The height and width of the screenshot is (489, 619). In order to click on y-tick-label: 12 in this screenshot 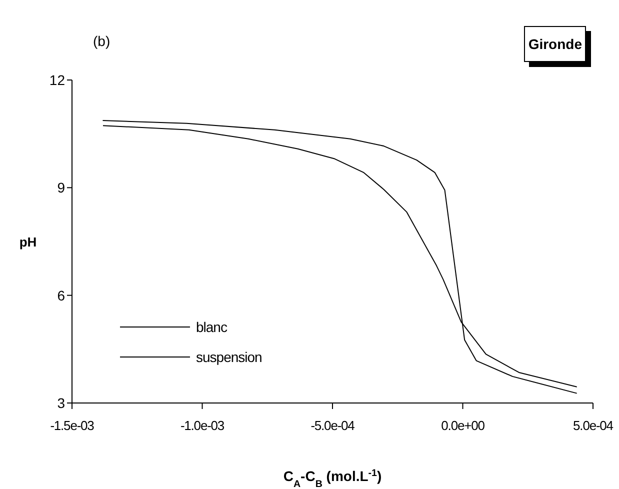, I will do `click(57, 80)`.